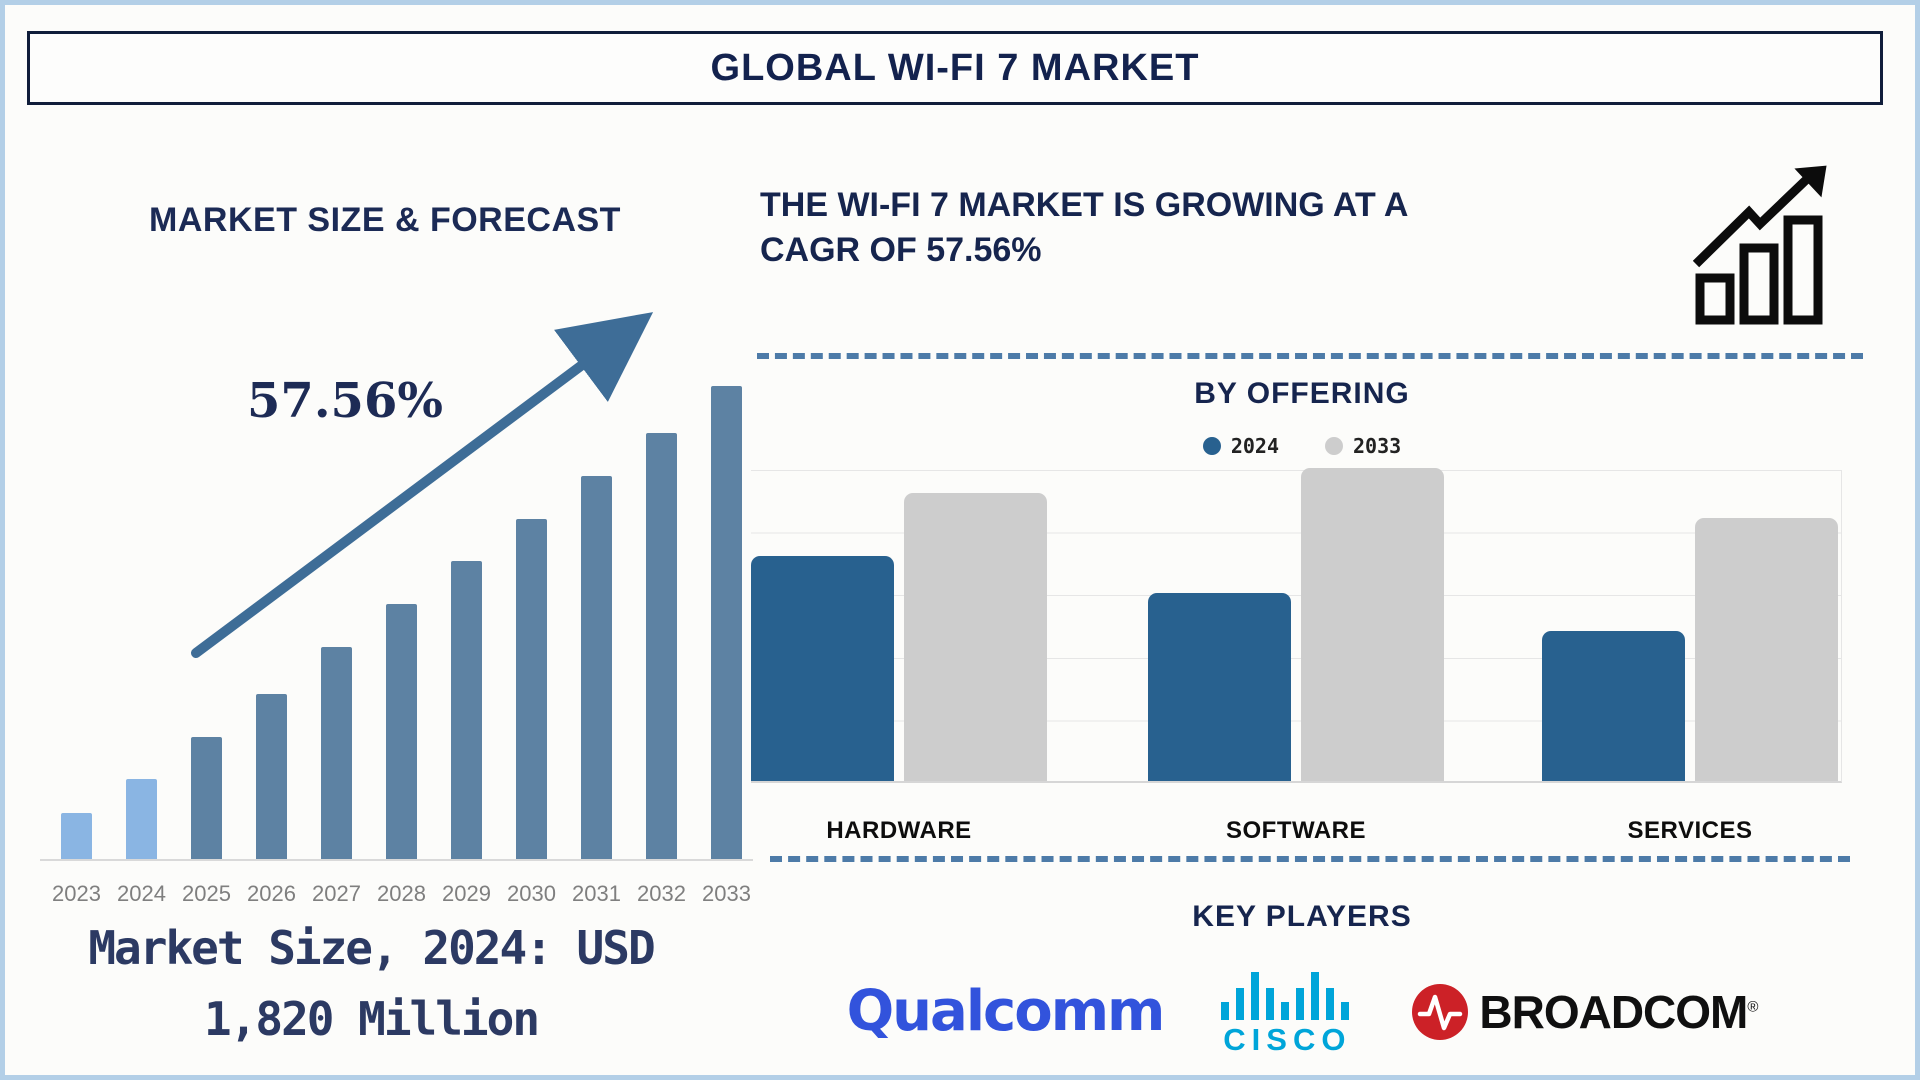 The height and width of the screenshot is (1080, 1920). I want to click on forecast-bar-2029, so click(466, 710).